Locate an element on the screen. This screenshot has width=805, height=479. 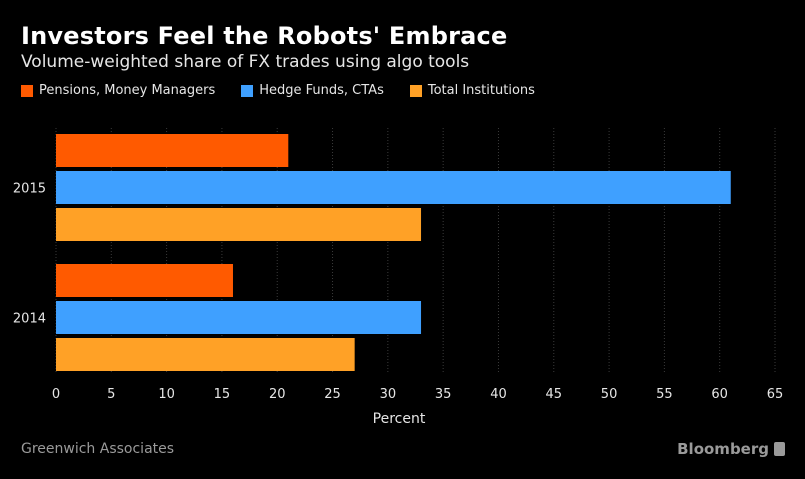
legend-label-pensions: Pensions, Money Managers is located at coordinates (127, 90).